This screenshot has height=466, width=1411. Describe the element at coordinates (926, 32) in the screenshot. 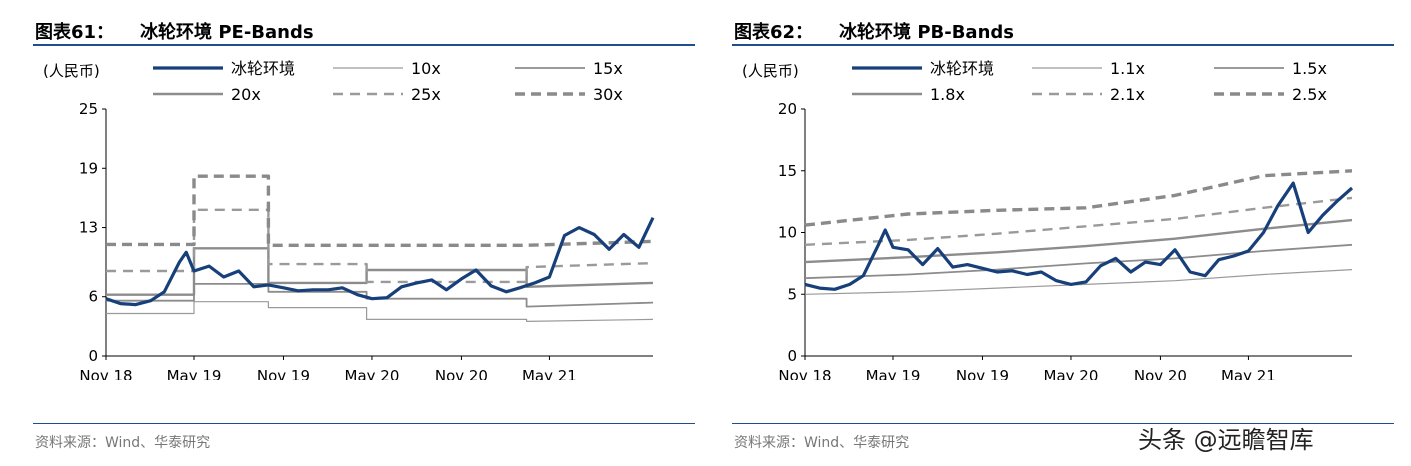

I see `chart-title-text: 冰轮环境 PB-Bands` at that location.